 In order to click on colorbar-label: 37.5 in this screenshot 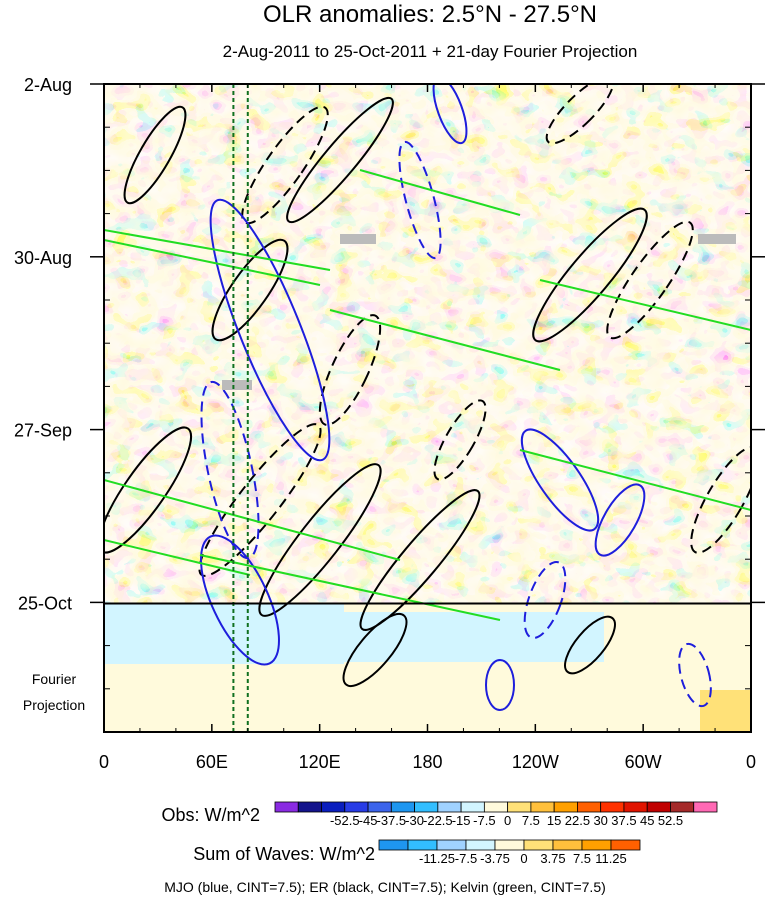, I will do `click(623, 820)`.